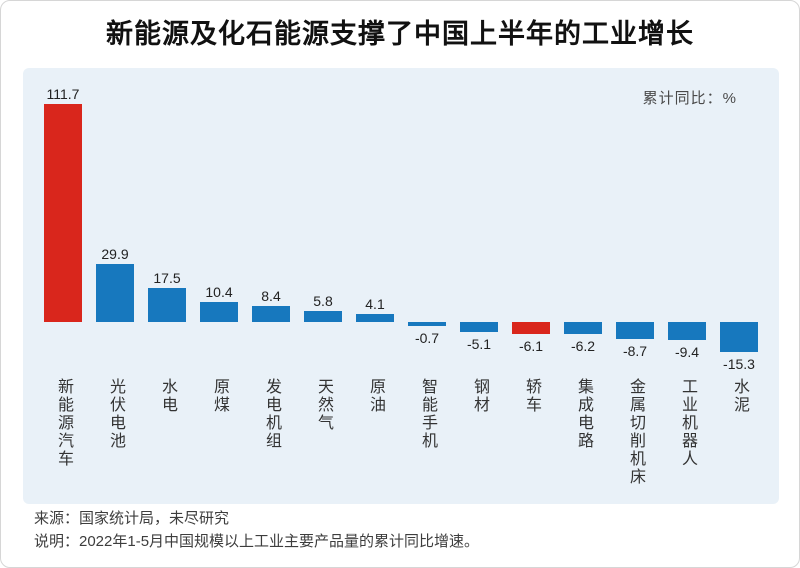 Image resolution: width=800 pixels, height=568 pixels. What do you see at coordinates (375, 304) in the screenshot?
I see `bar-value-label: 4.1` at bounding box center [375, 304].